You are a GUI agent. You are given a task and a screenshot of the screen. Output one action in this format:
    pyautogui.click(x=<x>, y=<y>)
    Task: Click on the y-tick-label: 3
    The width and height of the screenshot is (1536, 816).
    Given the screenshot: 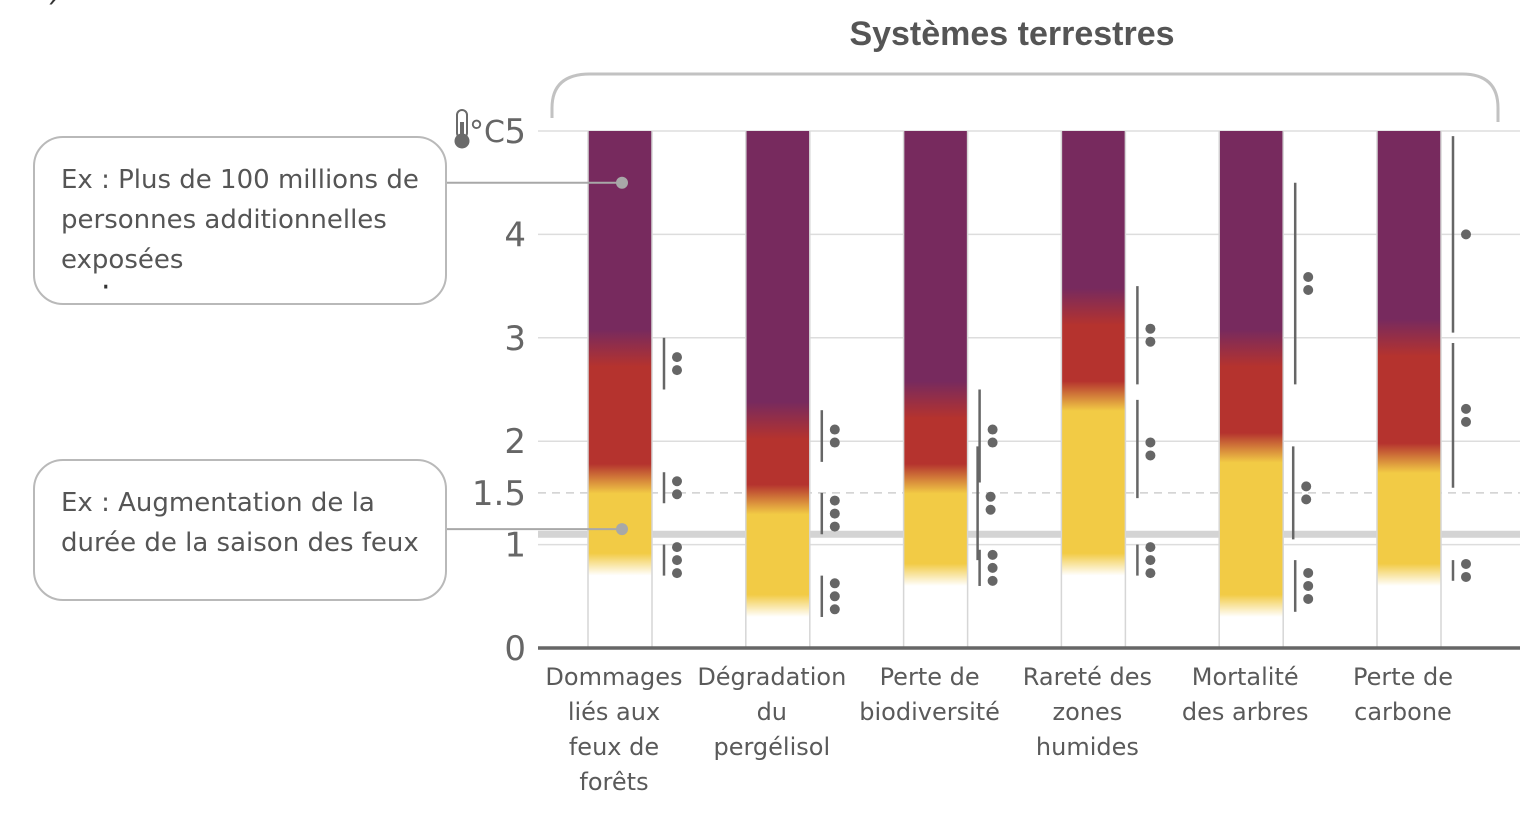 What is the action you would take?
    pyautogui.click(x=515, y=339)
    